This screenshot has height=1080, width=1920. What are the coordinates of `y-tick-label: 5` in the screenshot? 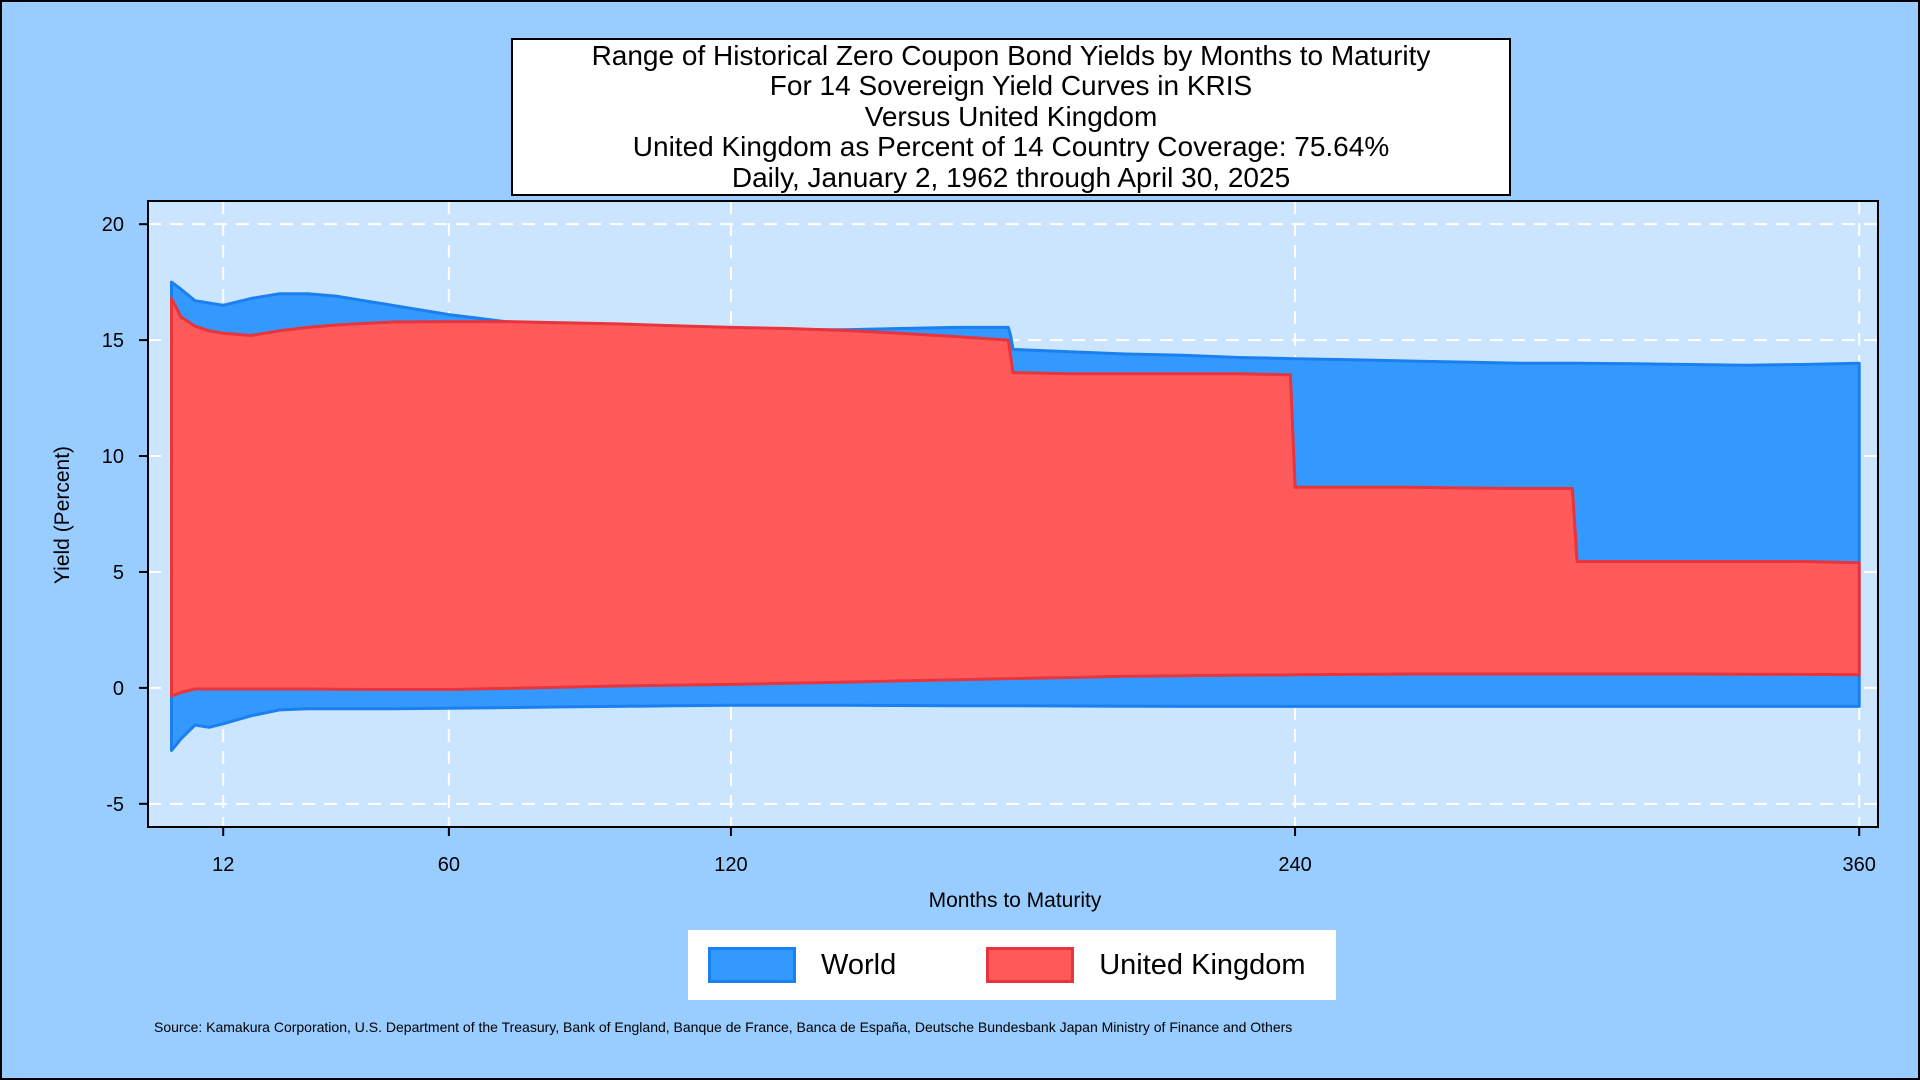 It's located at (118, 573).